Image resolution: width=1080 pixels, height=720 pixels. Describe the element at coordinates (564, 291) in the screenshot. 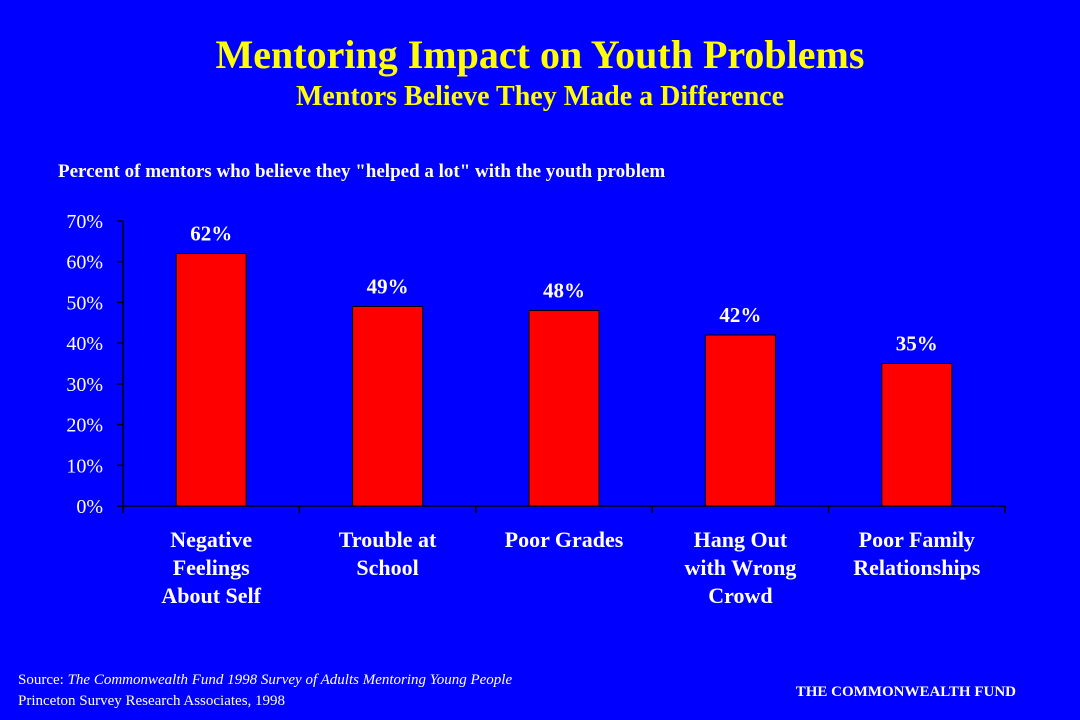

I see `data-label: 48%` at that location.